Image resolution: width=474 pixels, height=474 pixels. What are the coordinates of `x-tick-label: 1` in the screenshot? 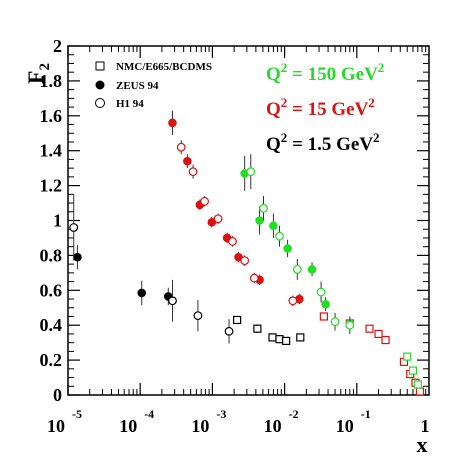 It's located at (425, 426).